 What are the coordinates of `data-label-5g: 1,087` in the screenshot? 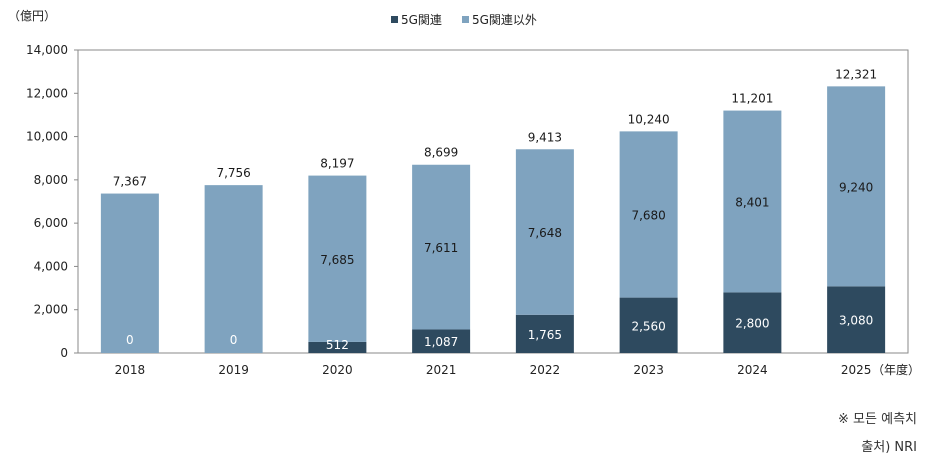 It's located at (441, 342).